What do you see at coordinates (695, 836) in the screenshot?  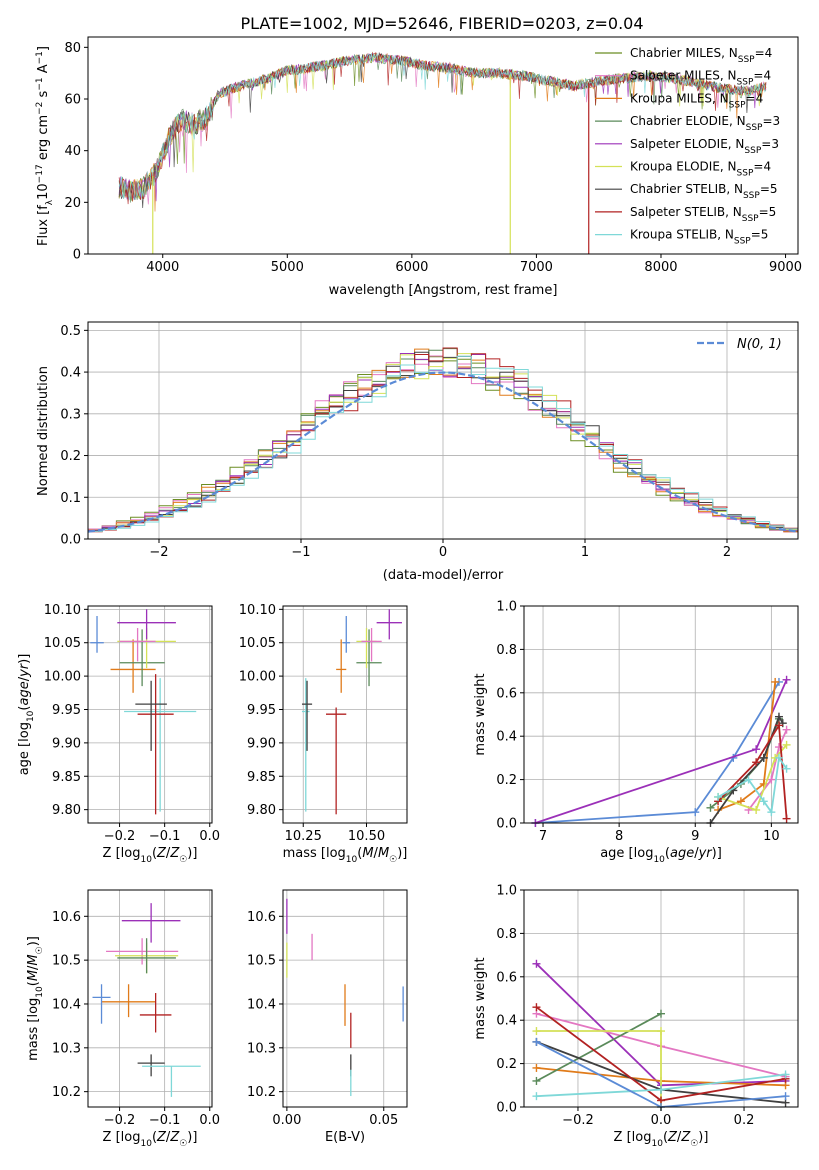 I see `x-tick-label: 9` at bounding box center [695, 836].